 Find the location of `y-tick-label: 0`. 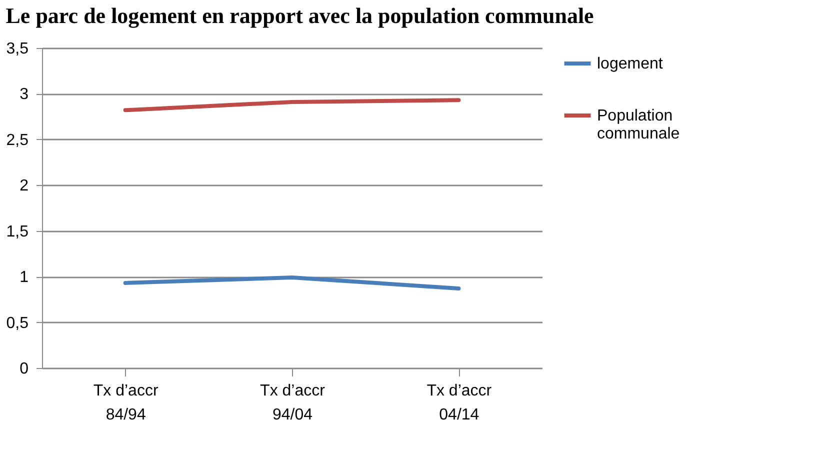

y-tick-label: 0 is located at coordinates (24, 369).